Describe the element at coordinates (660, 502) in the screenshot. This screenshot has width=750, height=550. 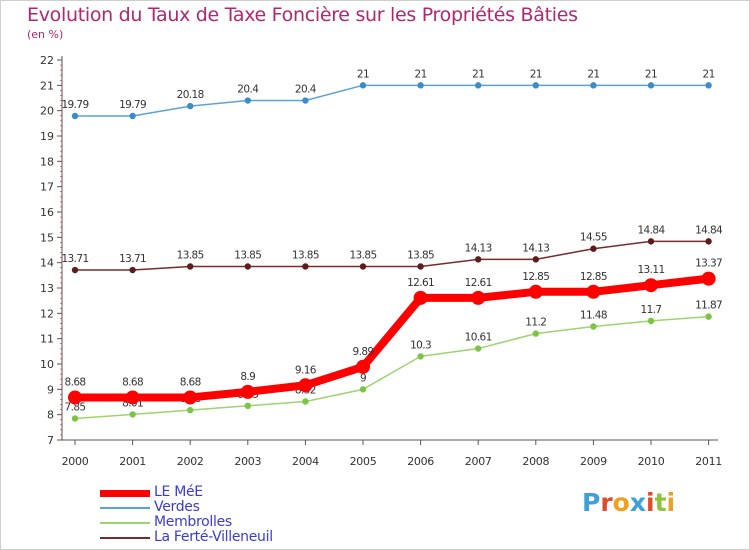
I see `logo-letter: t` at that location.